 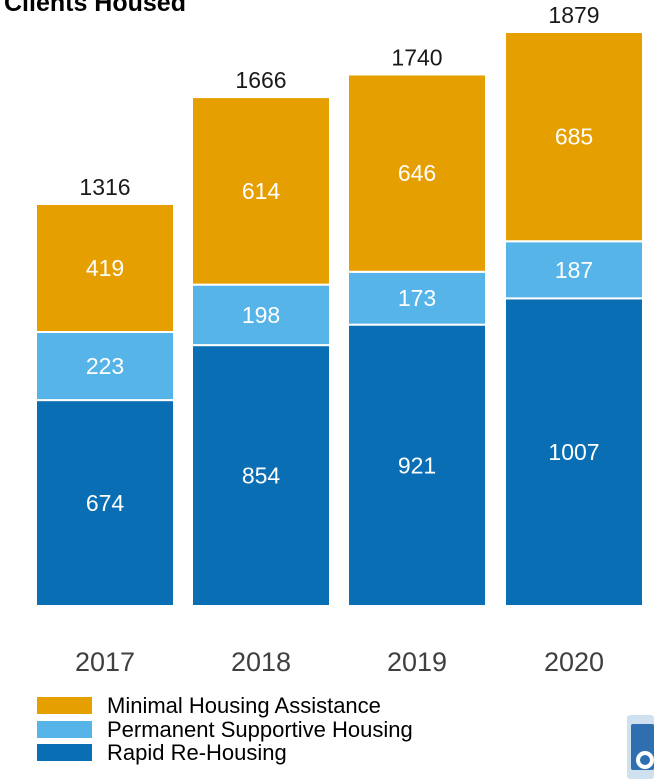 I want to click on bar-permanent-supportive-housing-2019, so click(x=417, y=298).